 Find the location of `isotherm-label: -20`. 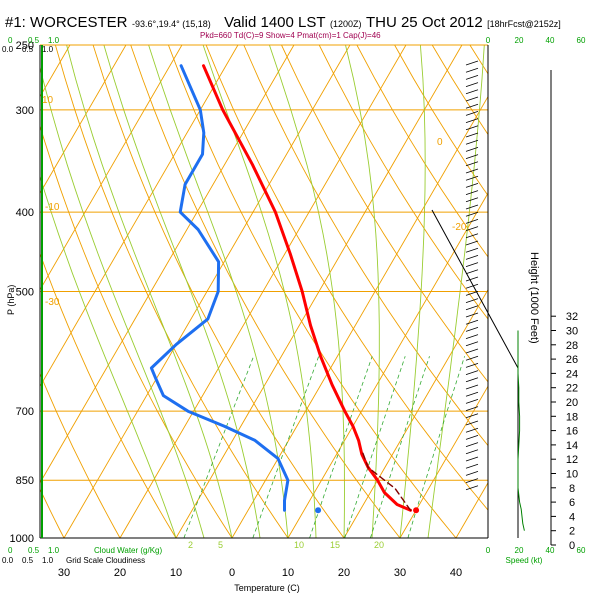

isotherm-label: -20 is located at coordinates (459, 227).